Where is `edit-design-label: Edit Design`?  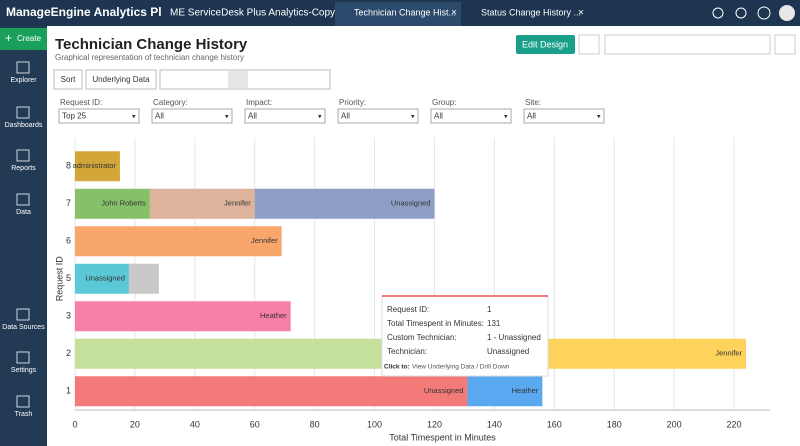 edit-design-label: Edit Design is located at coordinates (545, 44).